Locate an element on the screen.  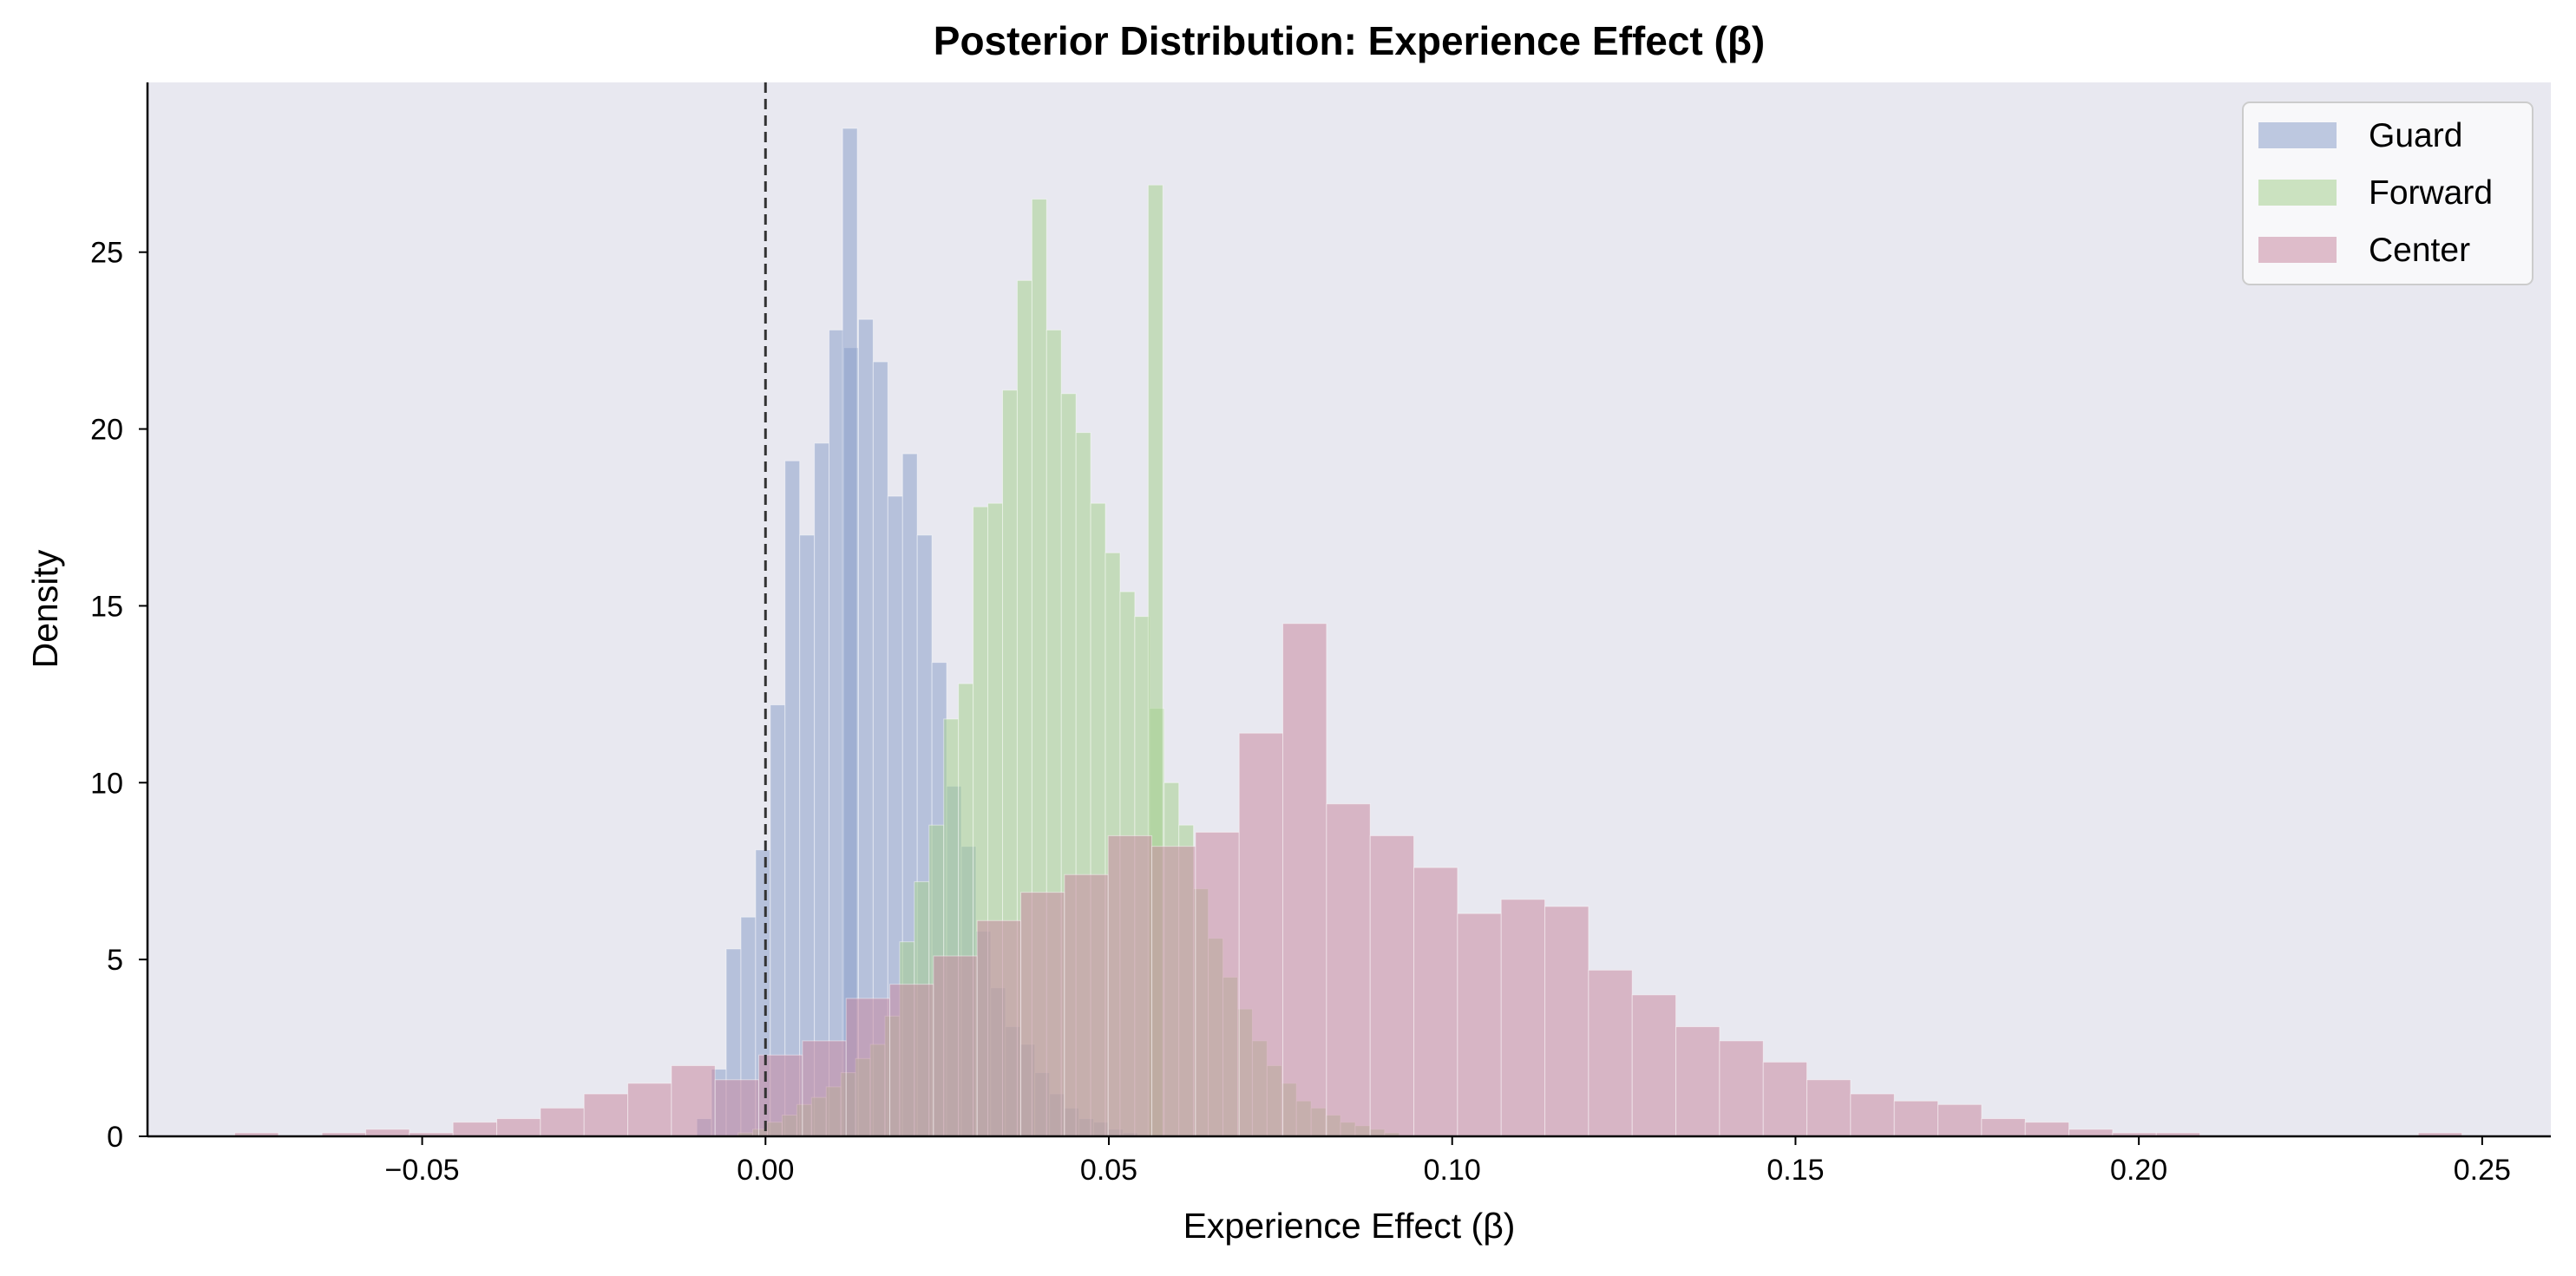
y-tick-label: 0 is located at coordinates (115, 1137).